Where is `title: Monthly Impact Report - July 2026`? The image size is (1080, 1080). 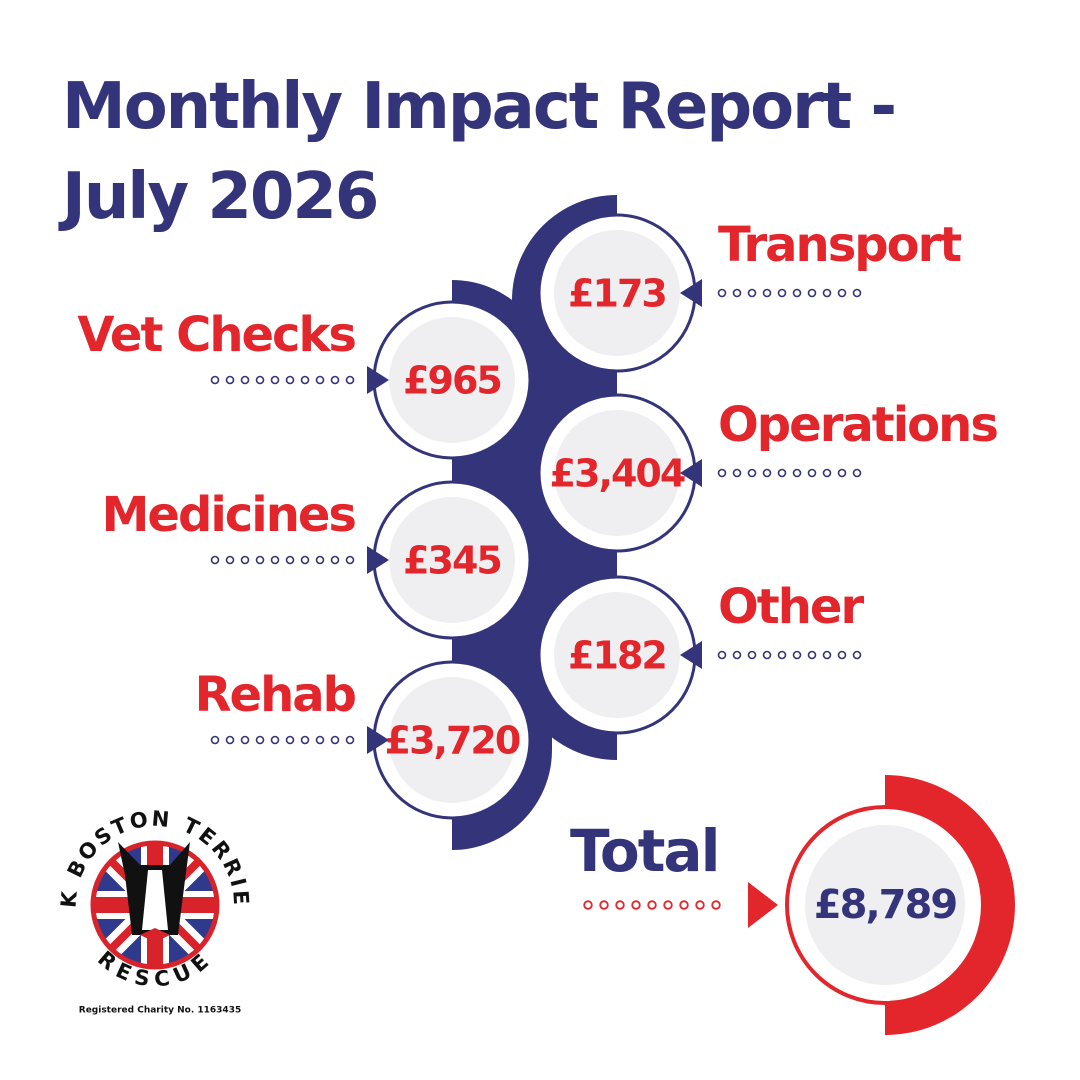 title: Monthly Impact Report - July 2026 is located at coordinates (479, 152).